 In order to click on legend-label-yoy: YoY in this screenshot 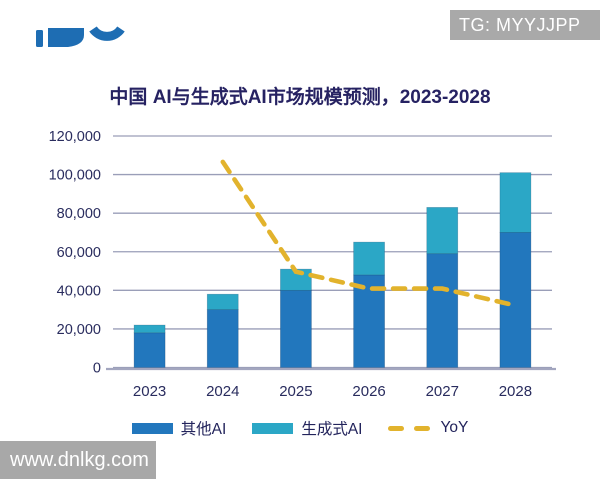, I will do `click(454, 427)`.